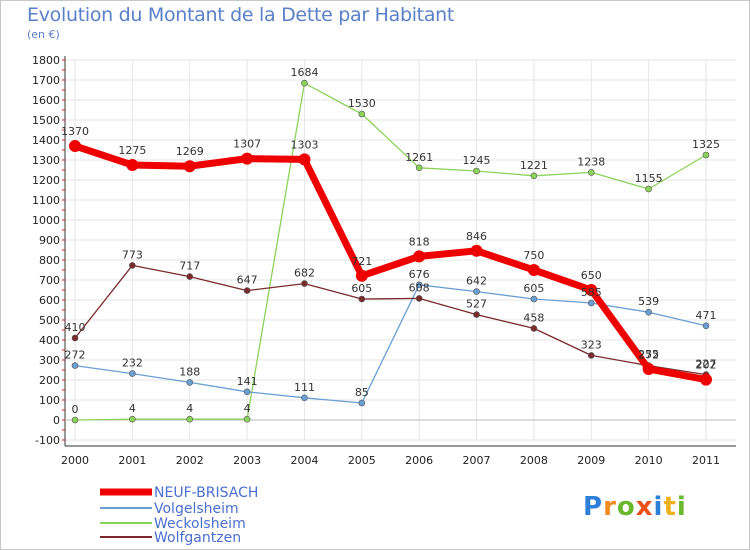  What do you see at coordinates (476, 236) in the screenshot?
I see `data-label: 846` at bounding box center [476, 236].